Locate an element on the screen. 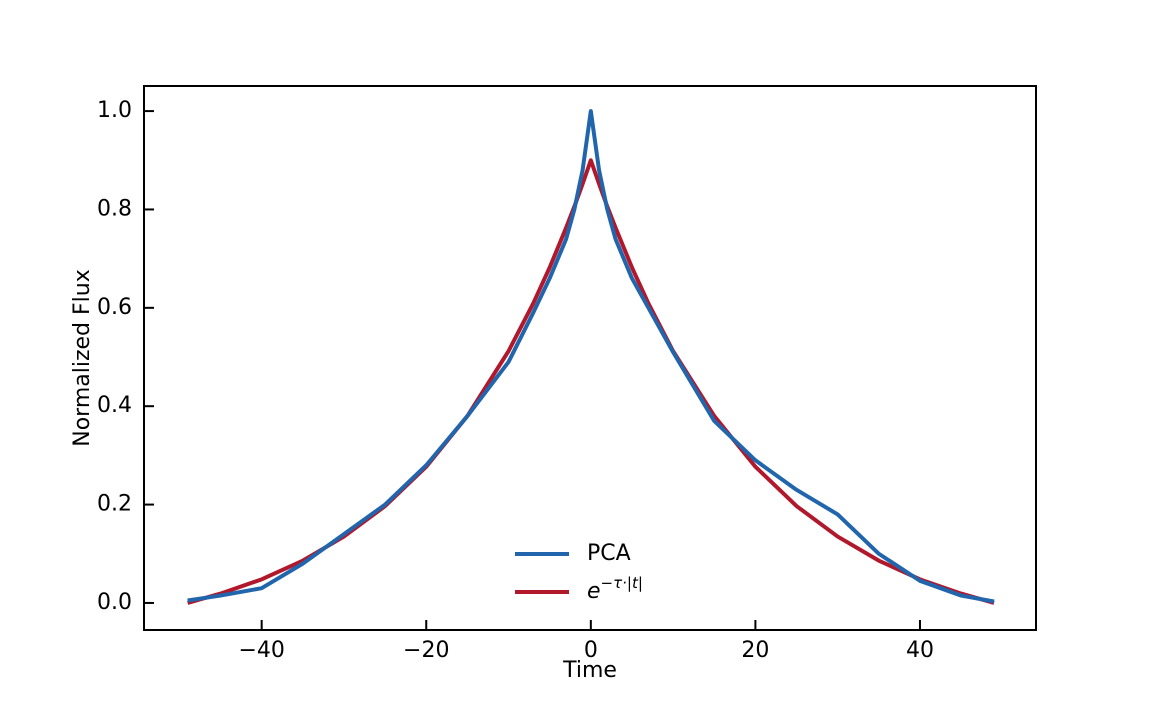 The height and width of the screenshot is (720, 1152). y-tick-label: 0.8 is located at coordinates (114, 208).